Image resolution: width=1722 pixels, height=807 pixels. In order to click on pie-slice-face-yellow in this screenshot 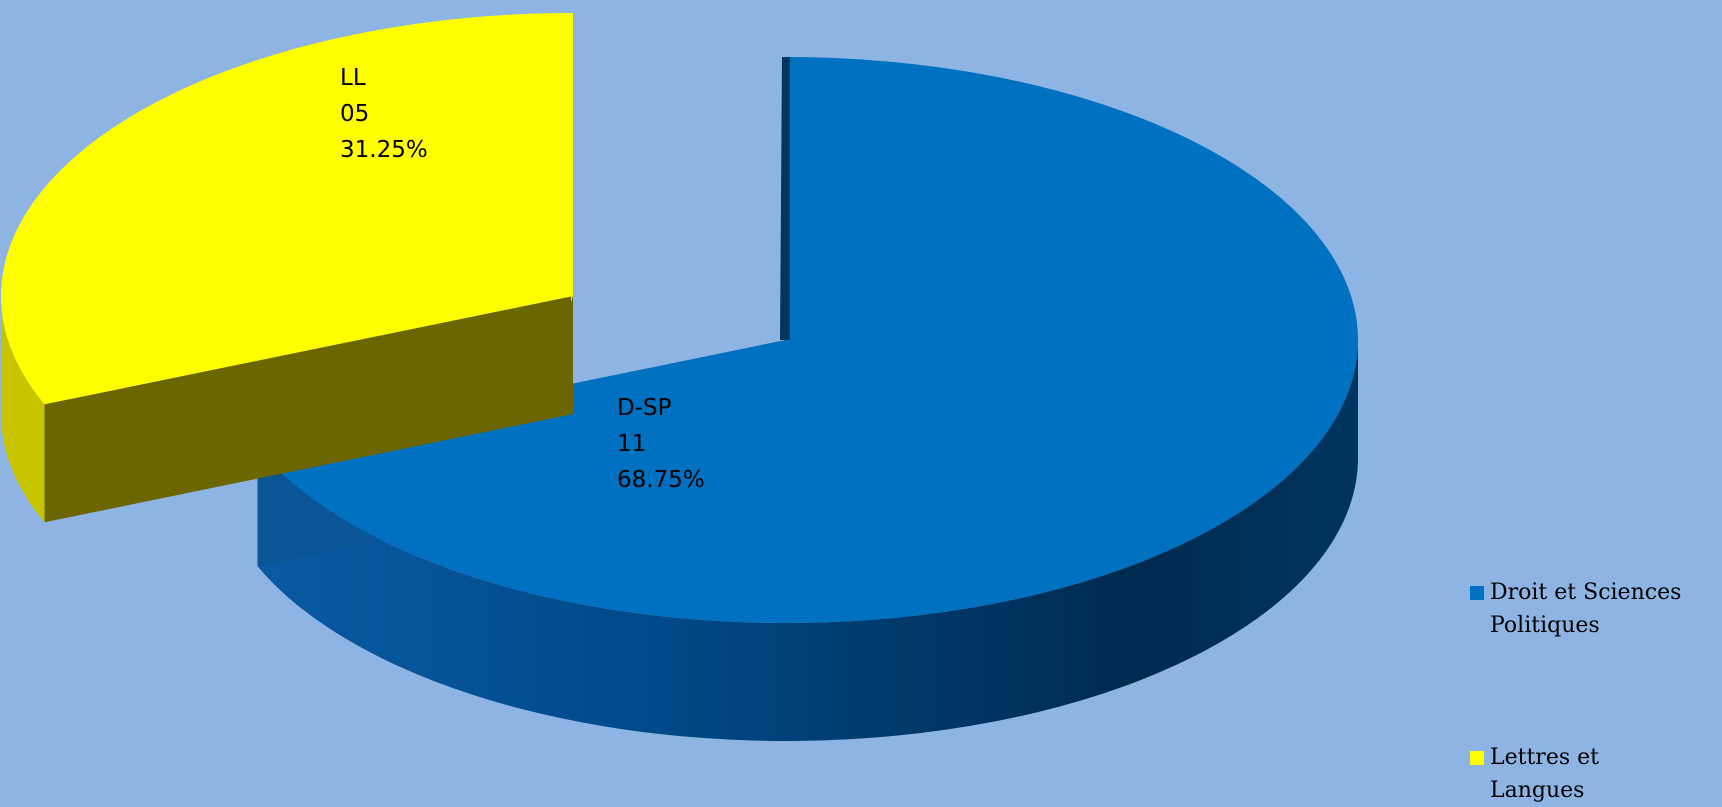, I will do `click(309, 409)`.